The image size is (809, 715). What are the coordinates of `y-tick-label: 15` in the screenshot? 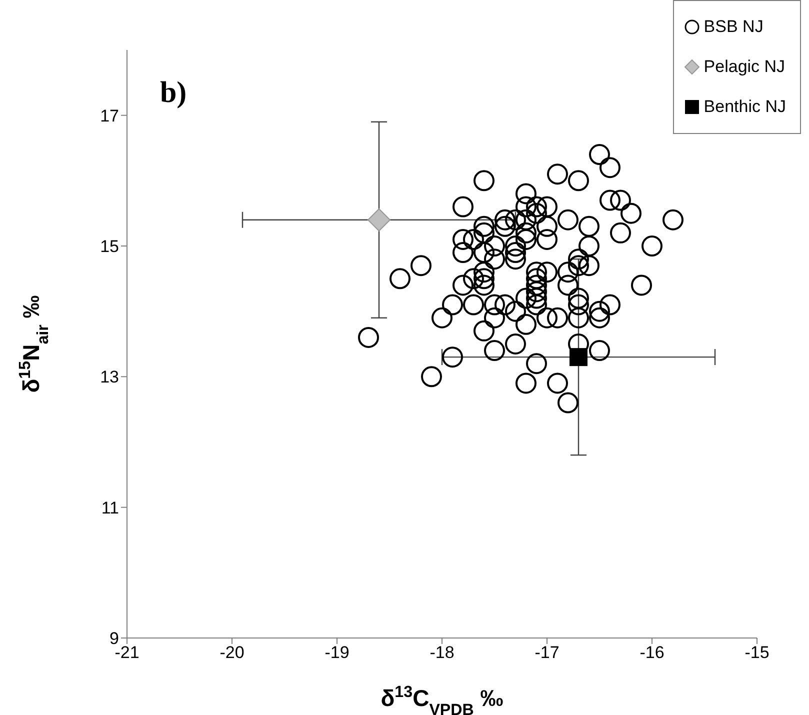 It's located at (109, 246).